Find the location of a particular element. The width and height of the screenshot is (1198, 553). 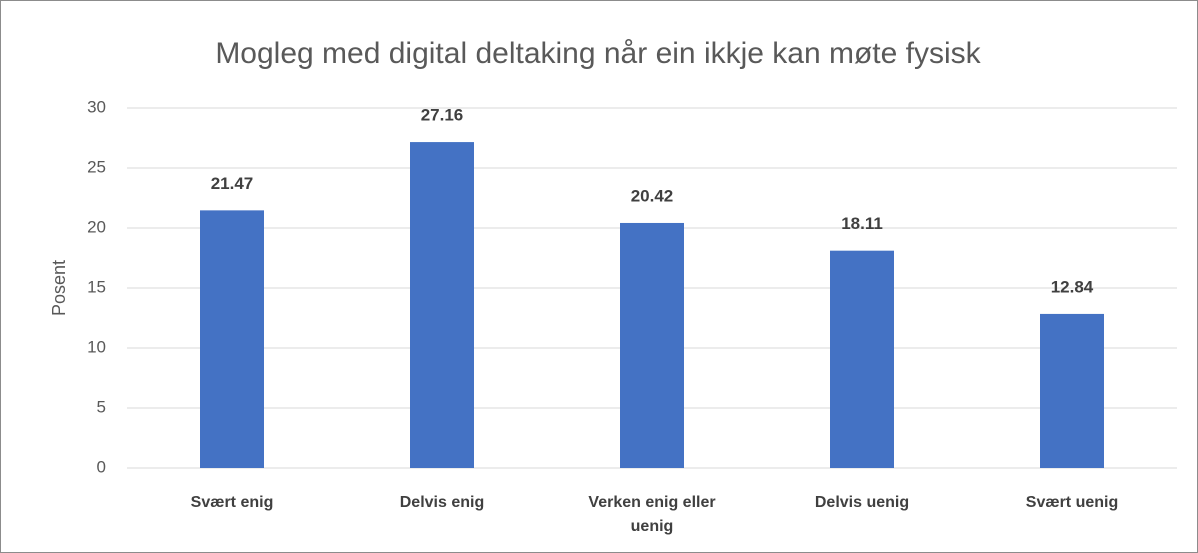

data-label: 12.84 is located at coordinates (1072, 286).